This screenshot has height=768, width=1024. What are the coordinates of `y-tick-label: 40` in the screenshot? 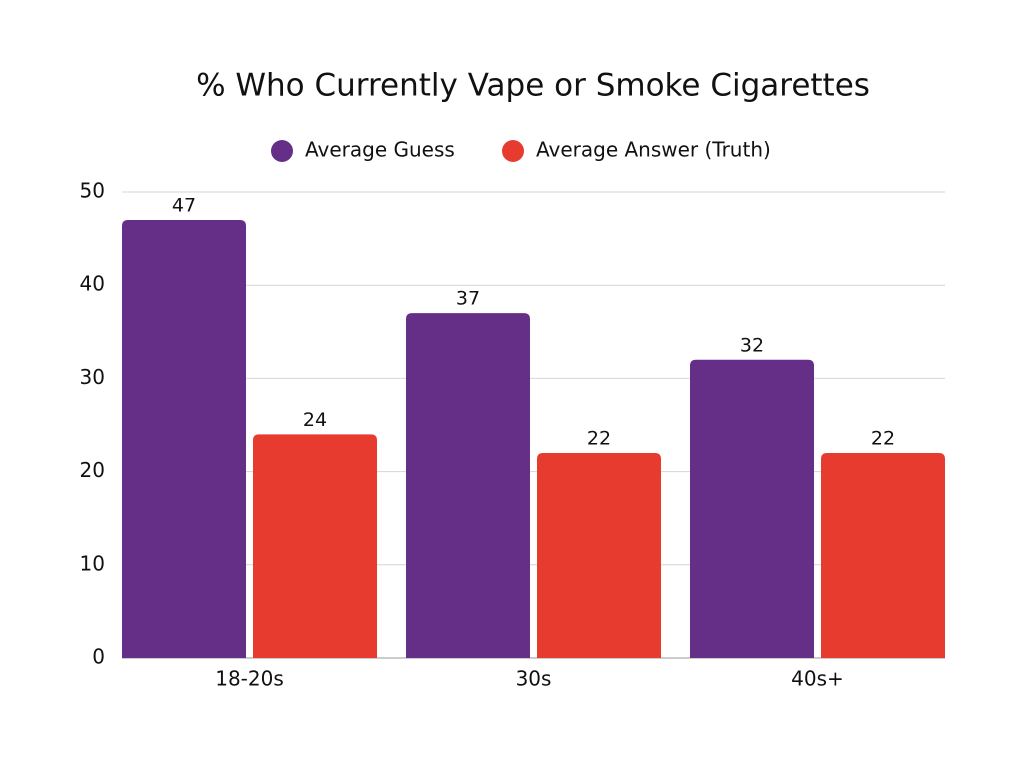 It's located at (92, 284).